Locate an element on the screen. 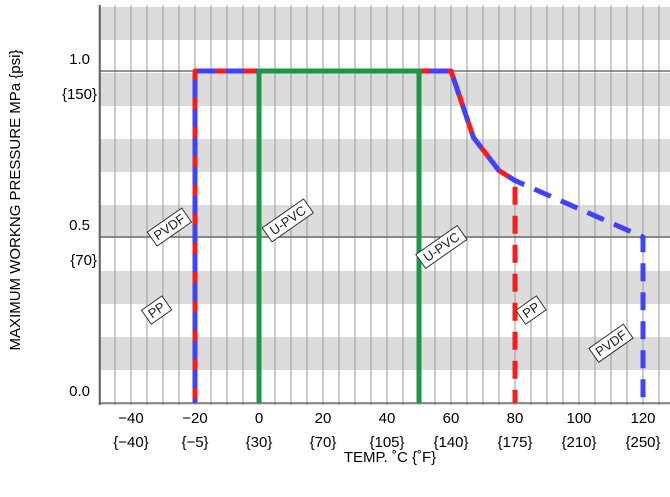  x-tick-label: 100 is located at coordinates (578, 418).